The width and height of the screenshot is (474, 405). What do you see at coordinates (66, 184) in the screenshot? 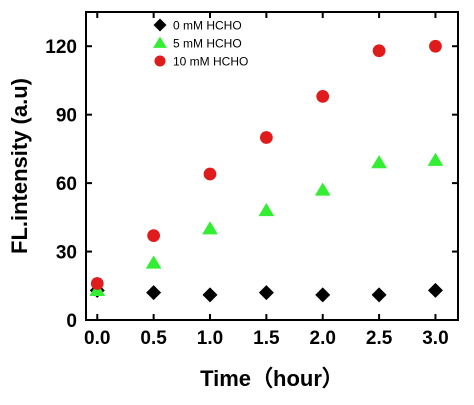
I see `y-tick-label: 60` at bounding box center [66, 184].